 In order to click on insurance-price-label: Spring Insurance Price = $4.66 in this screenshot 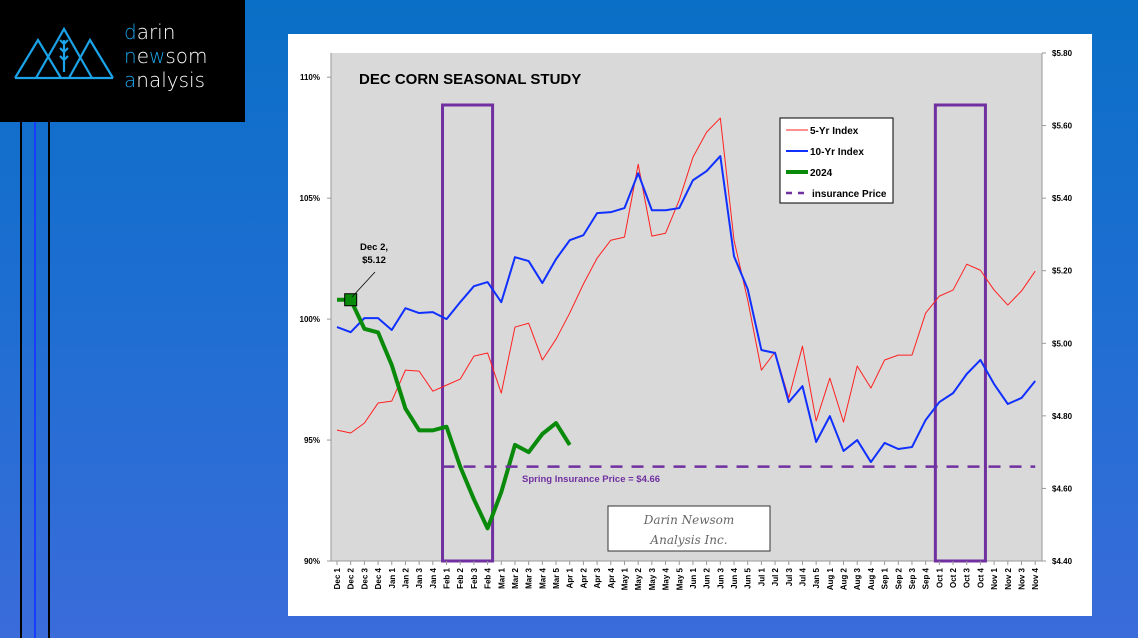, I will do `click(591, 479)`.